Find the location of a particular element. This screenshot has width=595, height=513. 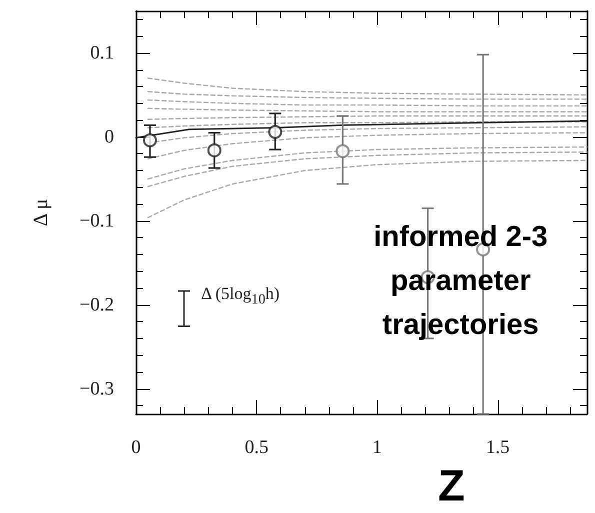

x-axis-title: Z is located at coordinates (451, 486).